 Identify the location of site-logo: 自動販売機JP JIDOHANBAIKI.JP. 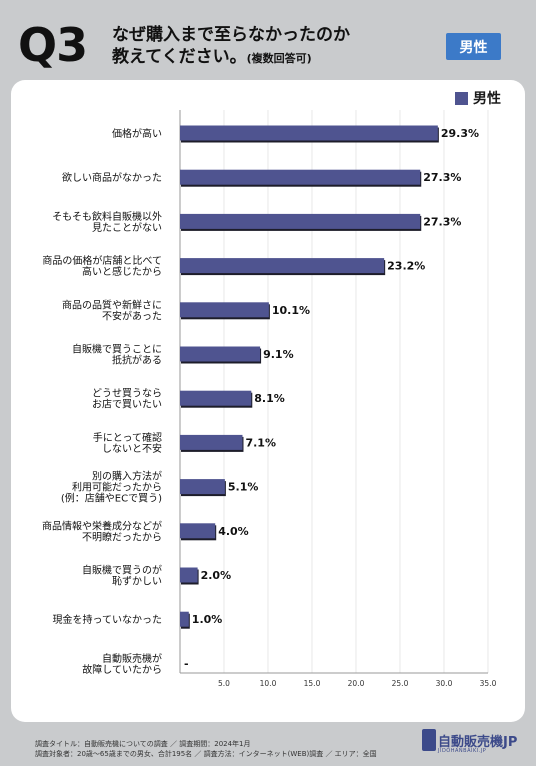
(470, 743).